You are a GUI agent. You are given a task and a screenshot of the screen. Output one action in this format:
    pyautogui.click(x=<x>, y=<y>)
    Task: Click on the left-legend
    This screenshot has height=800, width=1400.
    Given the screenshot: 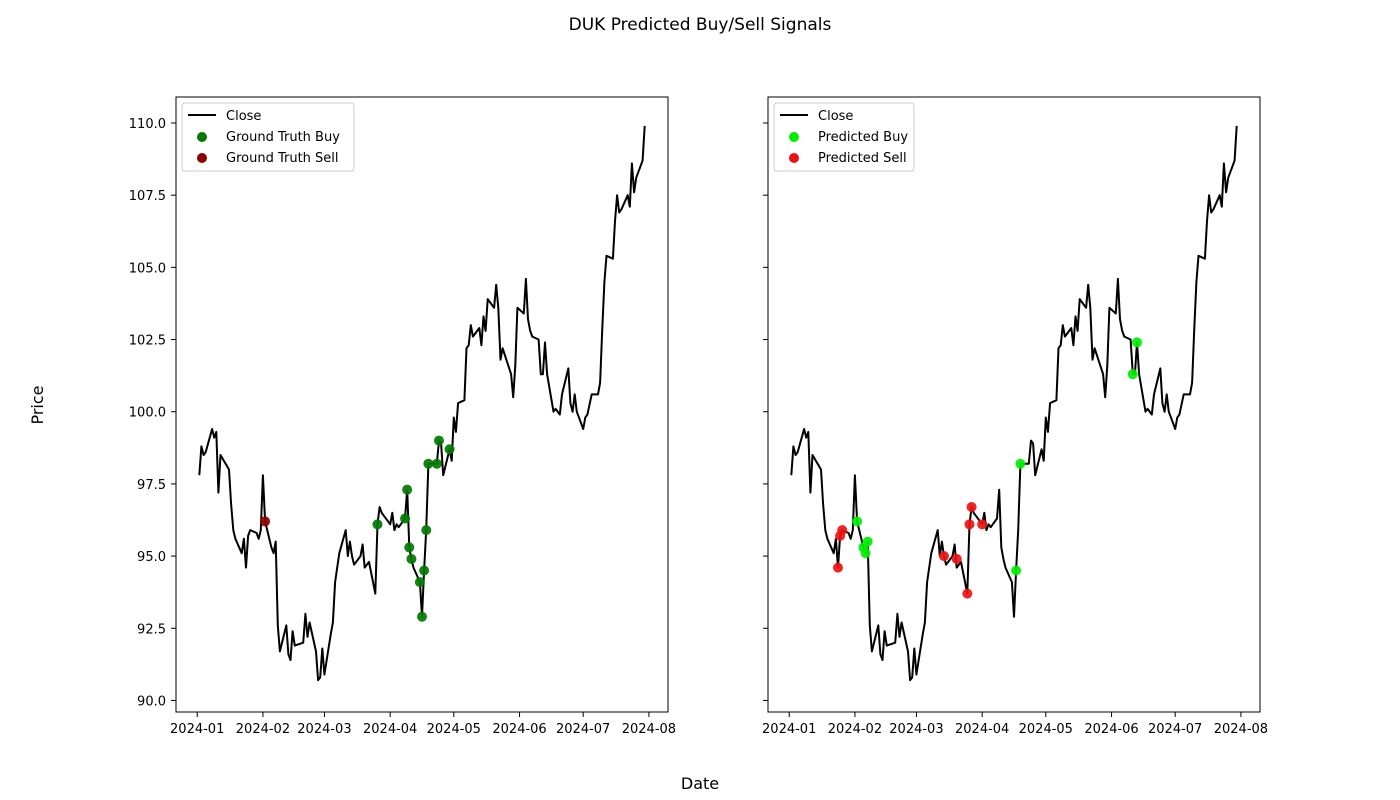 What is the action you would take?
    pyautogui.click(x=268, y=137)
    